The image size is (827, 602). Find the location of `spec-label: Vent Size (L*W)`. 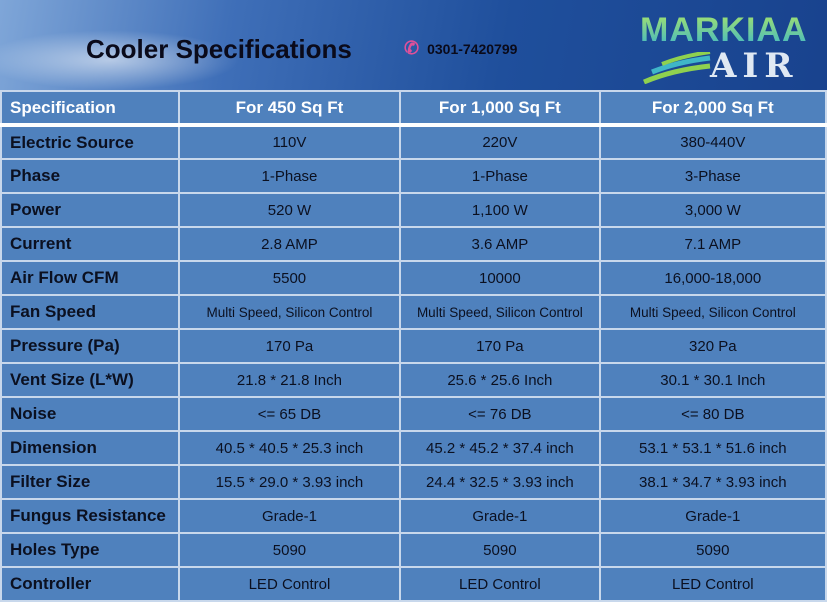

spec-label: Vent Size (L*W) is located at coordinates (90, 380).